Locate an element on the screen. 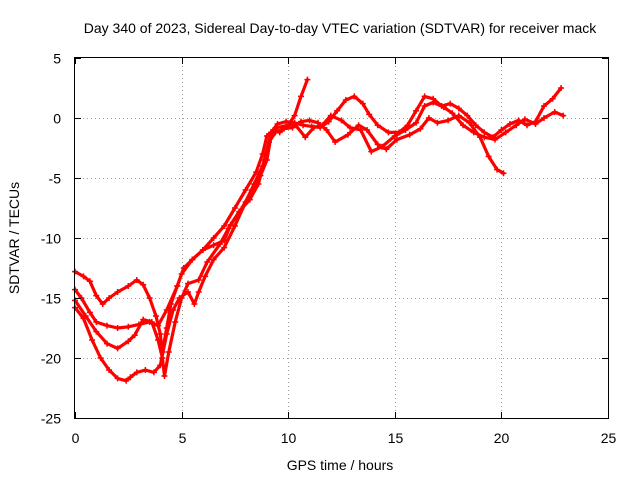  x-axis-label: GPS time / hours is located at coordinates (340, 465).